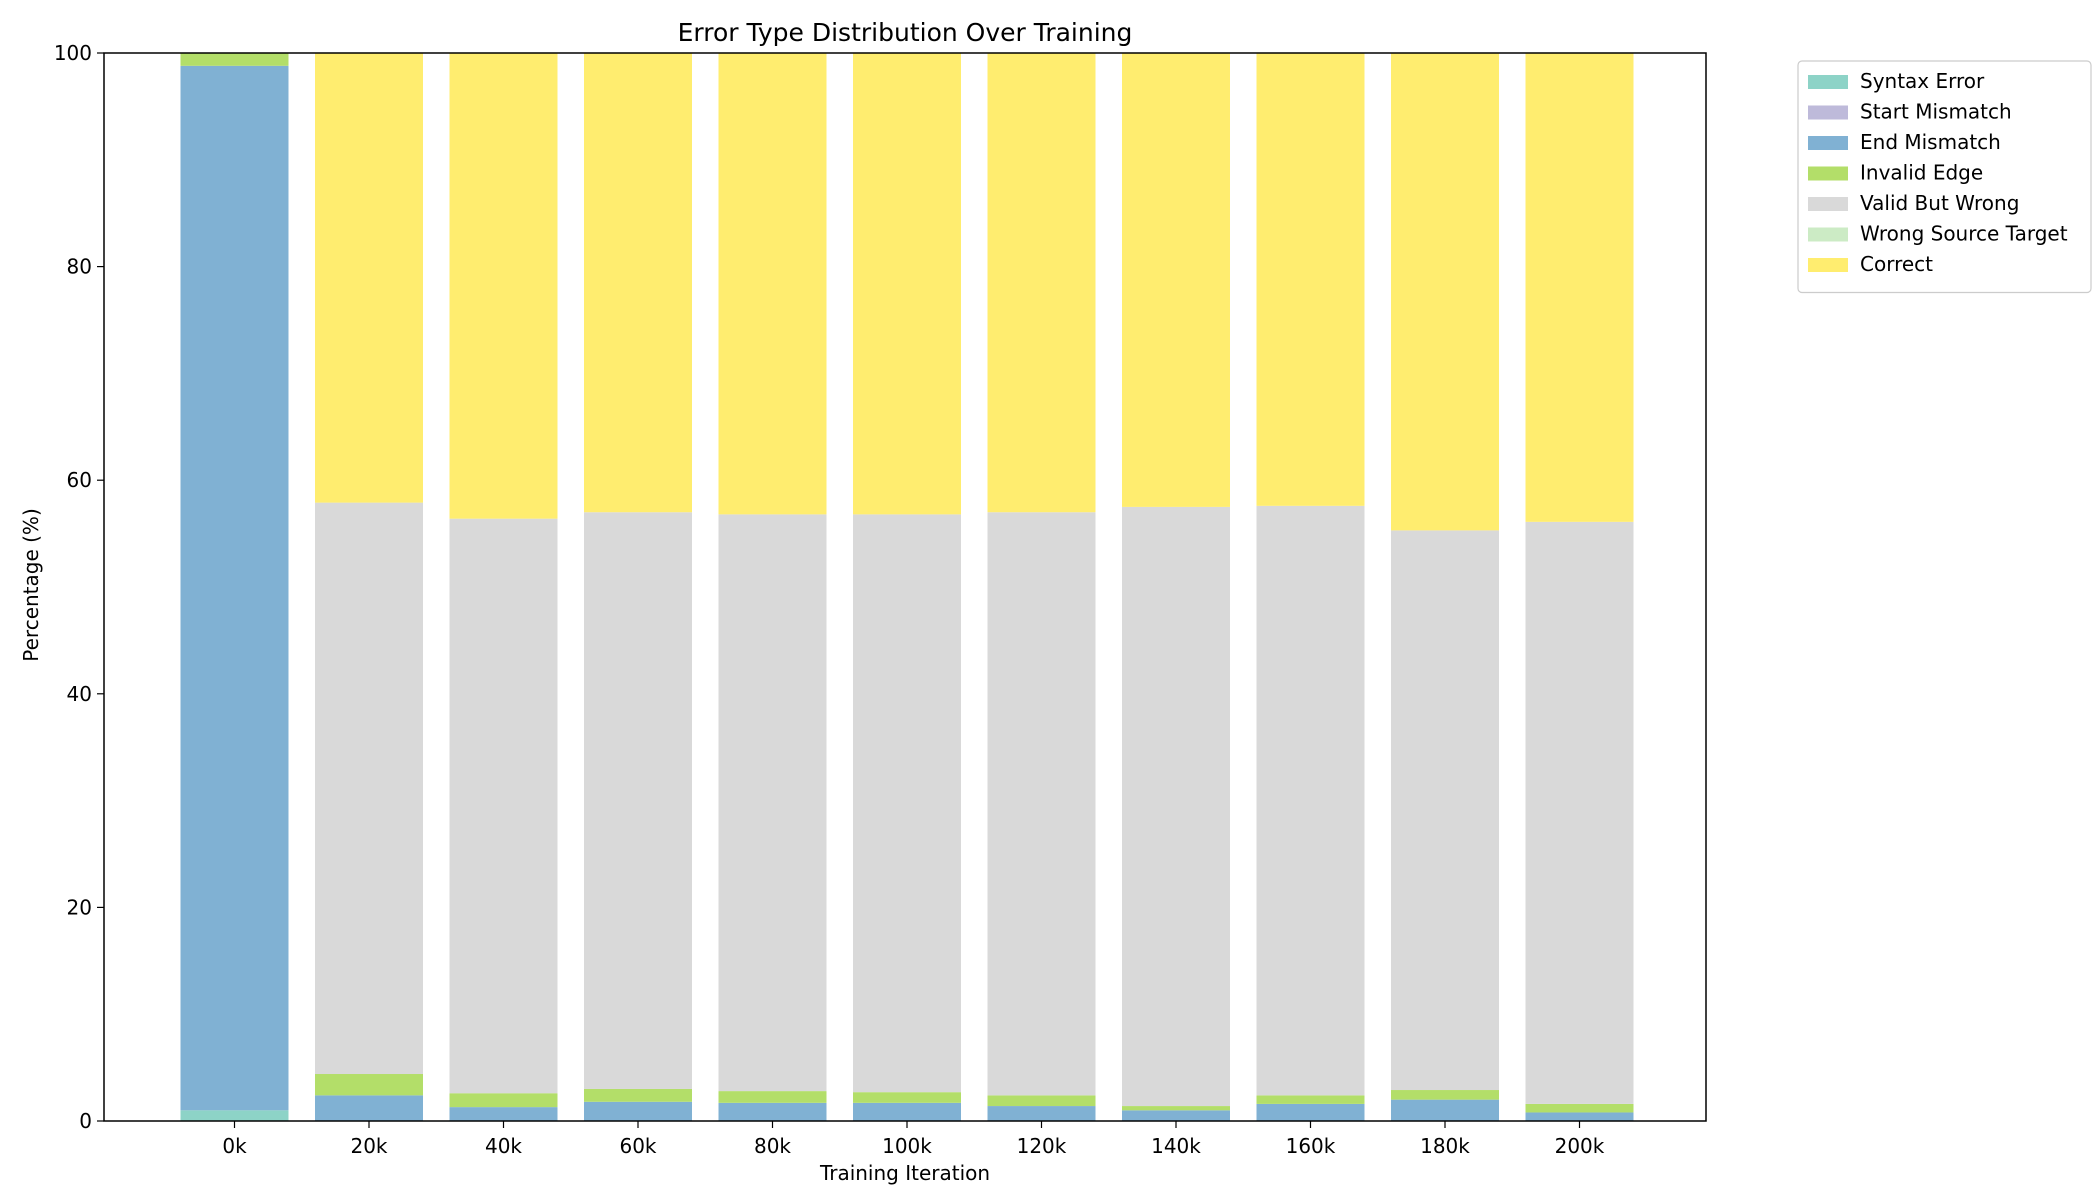 The width and height of the screenshot is (2100, 1200). What do you see at coordinates (234, 1146) in the screenshot?
I see `x-tick-label: 0k` at bounding box center [234, 1146].